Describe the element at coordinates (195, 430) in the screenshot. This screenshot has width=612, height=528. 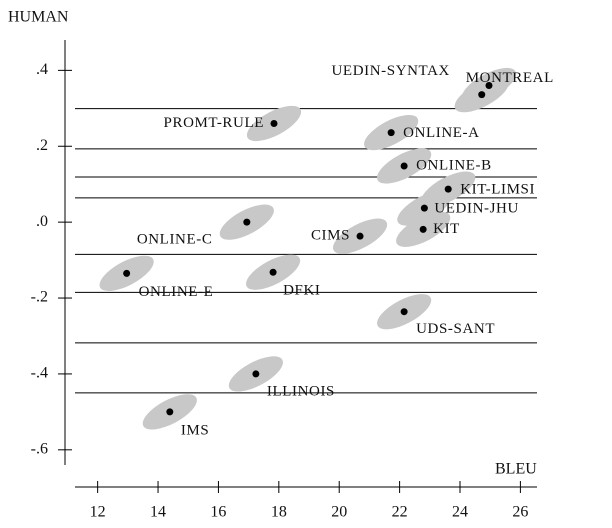
I see `point-label: IMS` at that location.